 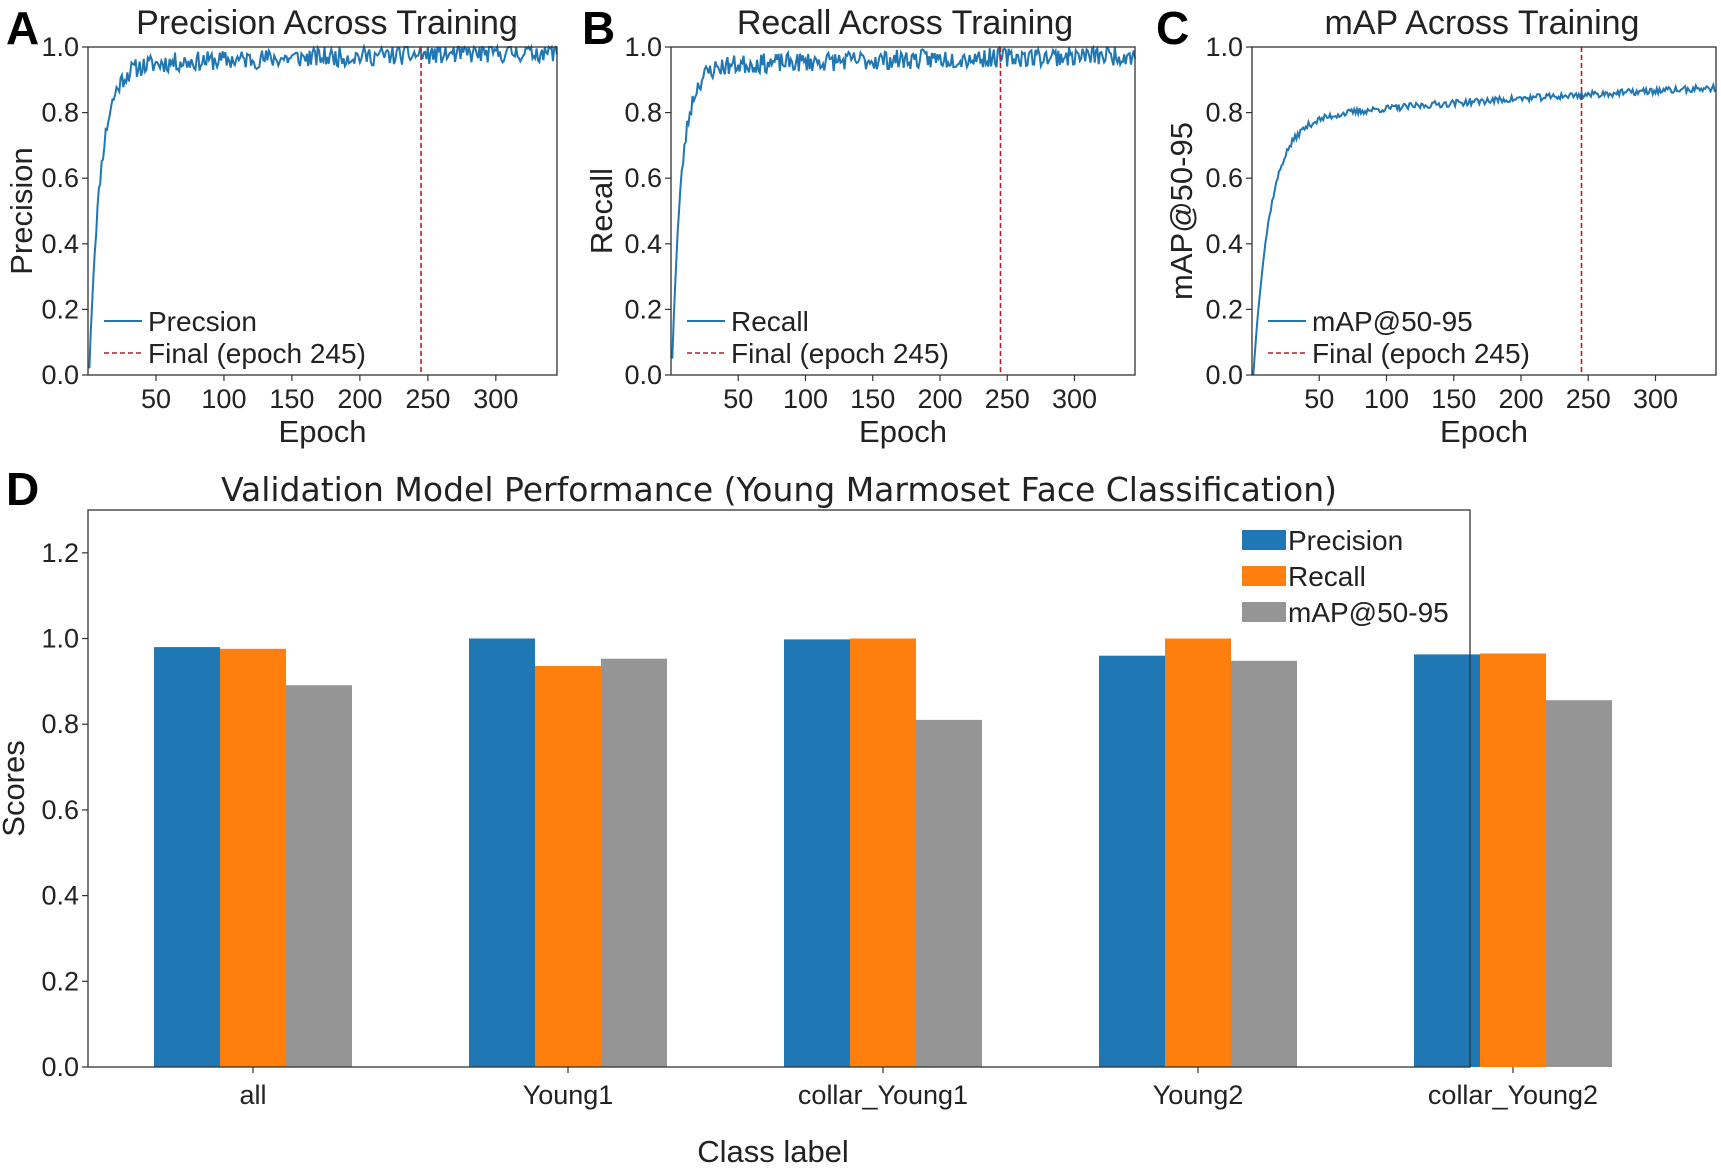 What do you see at coordinates (1198, 1095) in the screenshot?
I see `x-tick-label: Young2` at bounding box center [1198, 1095].